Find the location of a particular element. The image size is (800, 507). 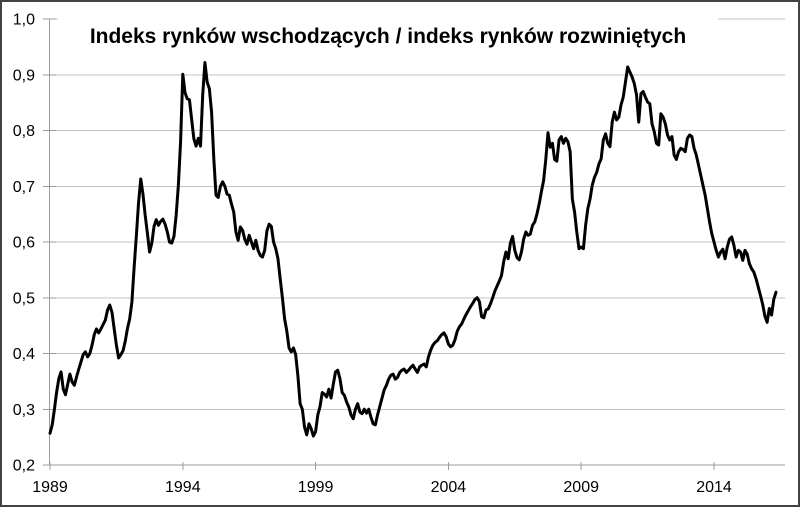

y-tick-label: 0,2 is located at coordinates (24, 466).